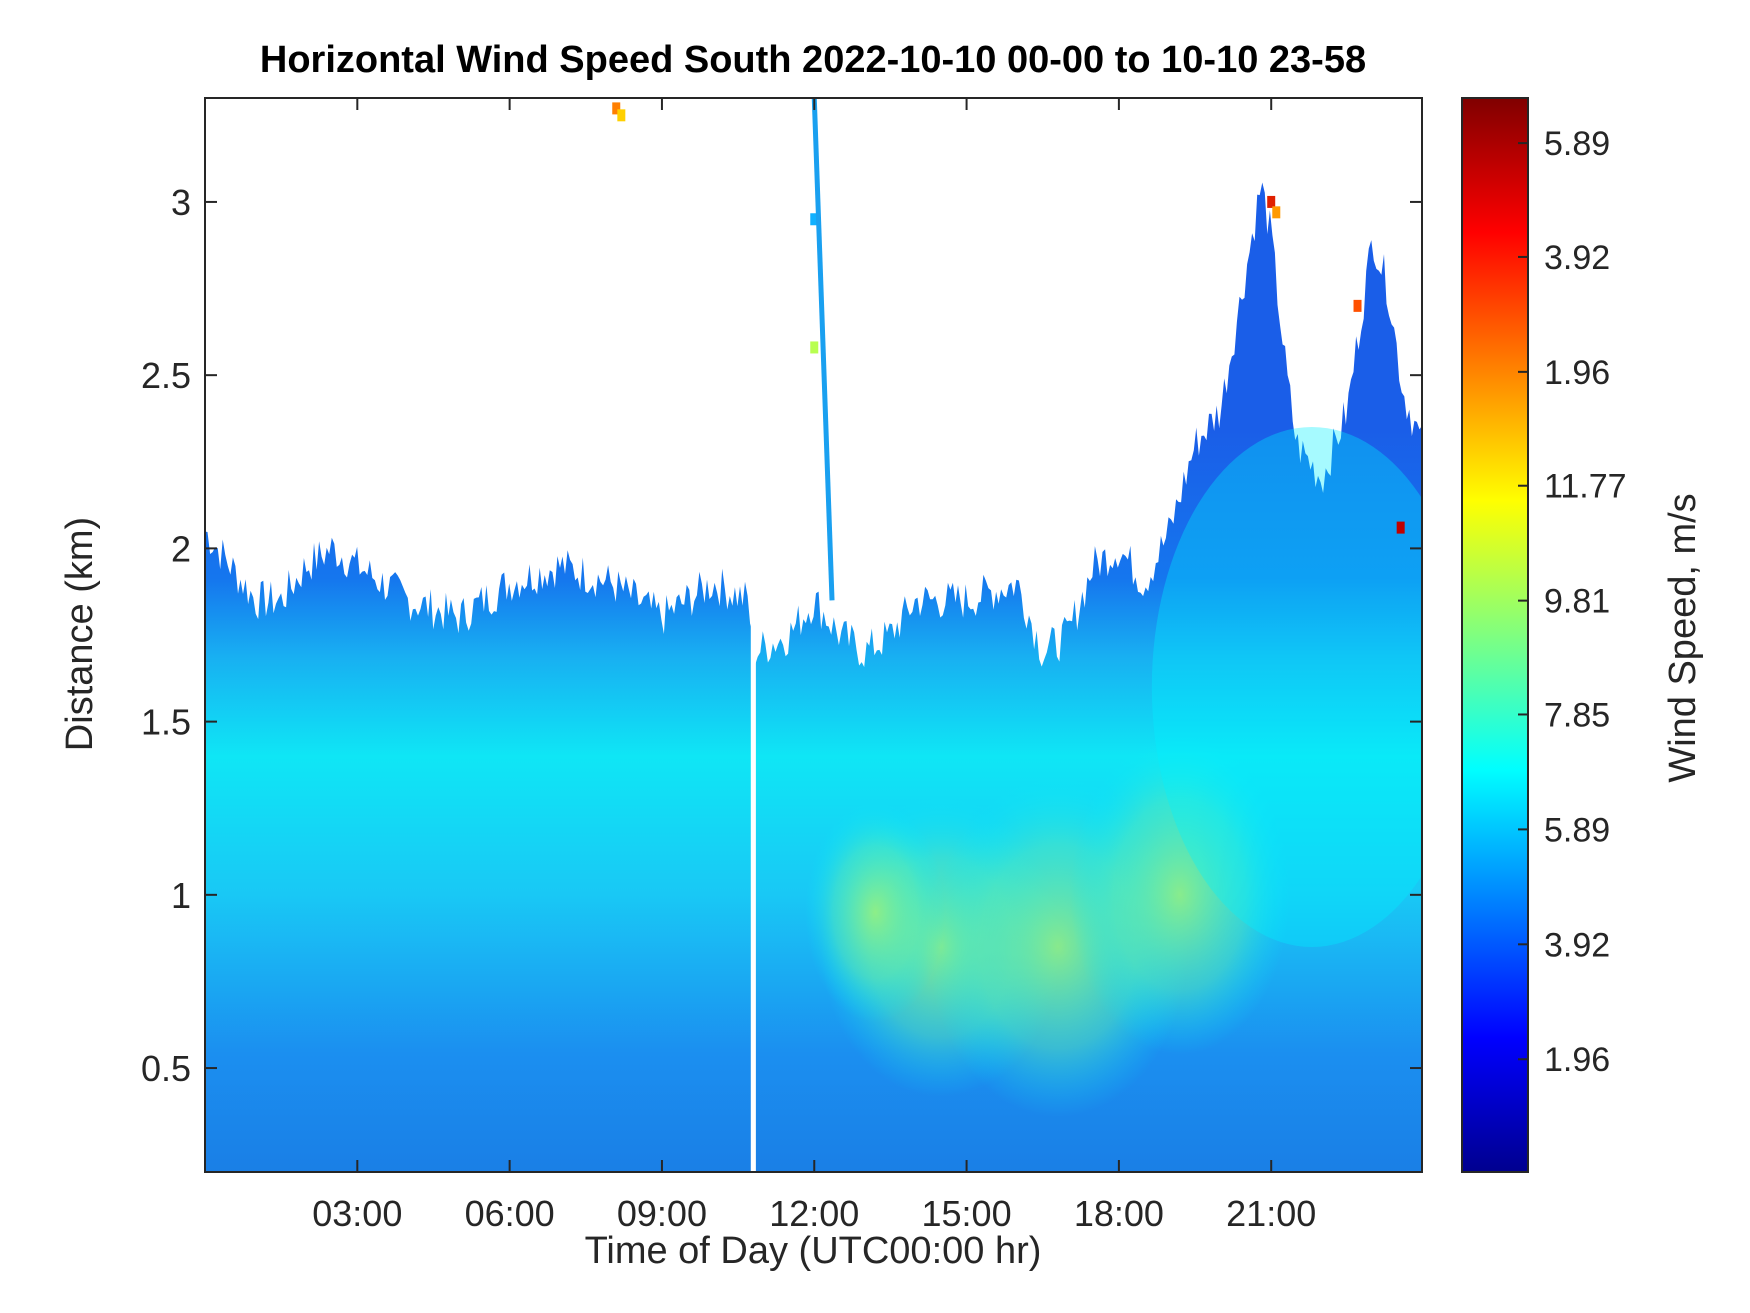  Describe the element at coordinates (1495, 635) in the screenshot. I see `colorbar` at that location.